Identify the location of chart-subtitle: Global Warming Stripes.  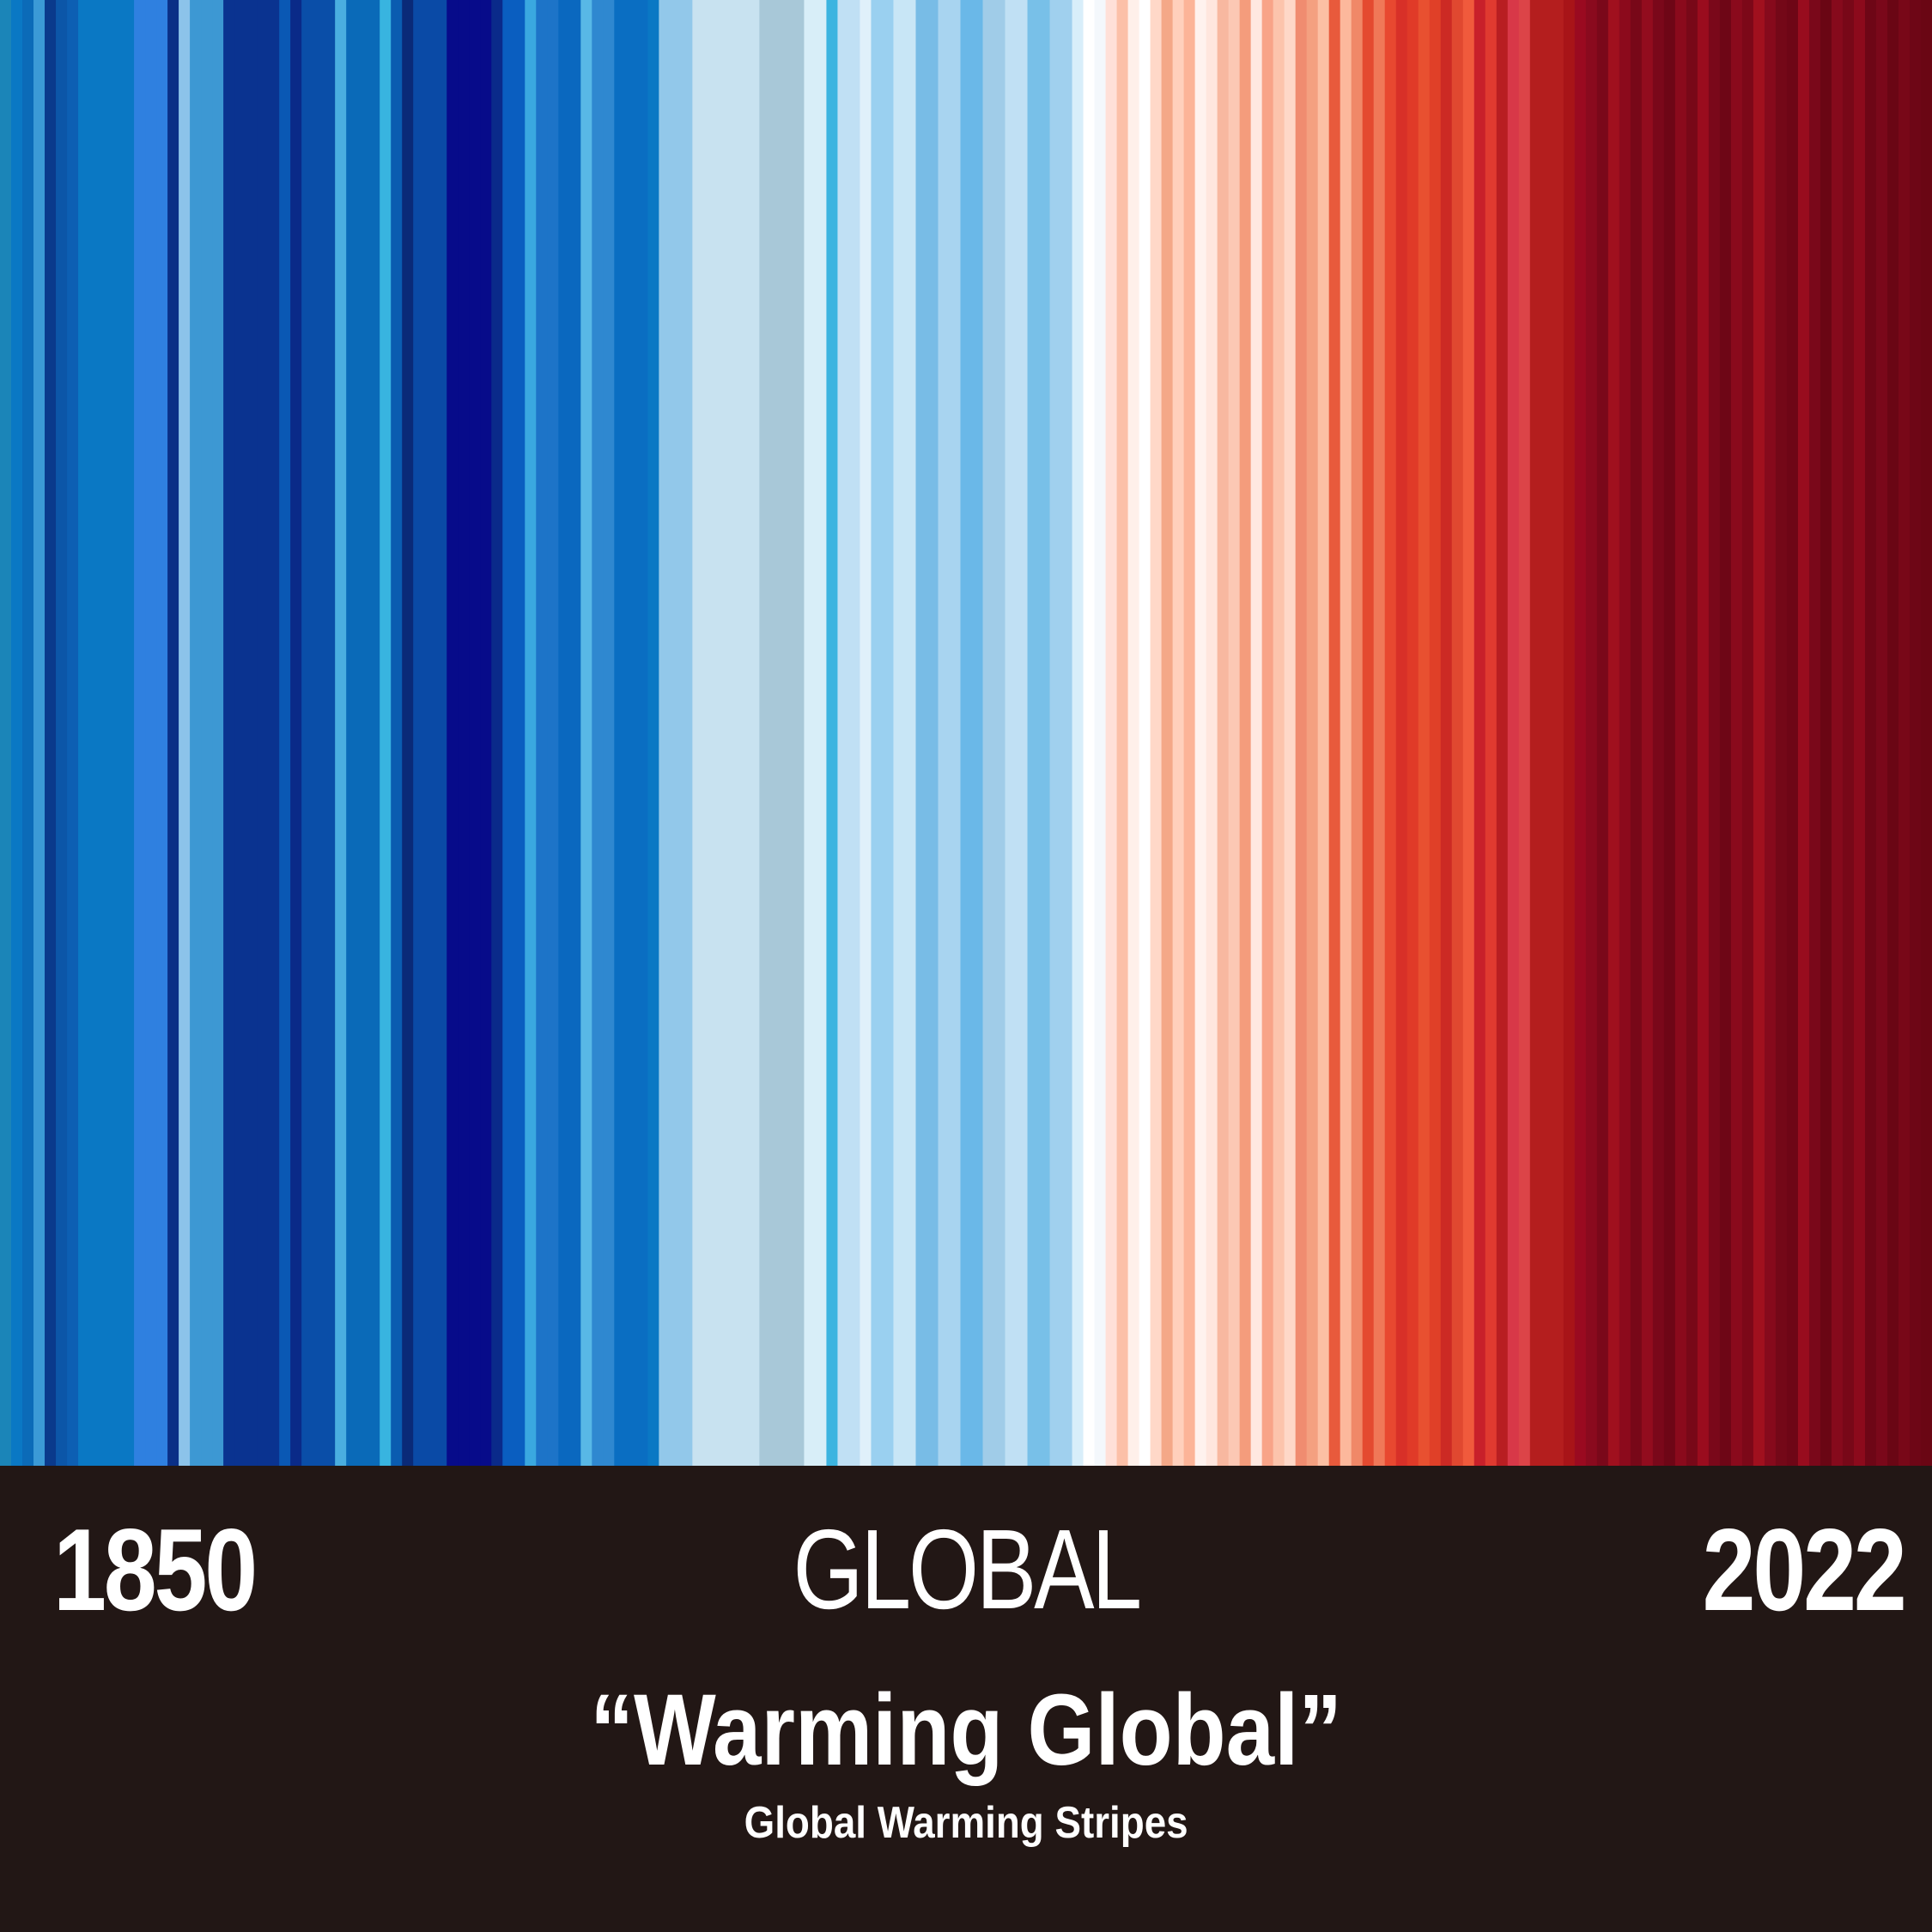
(966, 1823).